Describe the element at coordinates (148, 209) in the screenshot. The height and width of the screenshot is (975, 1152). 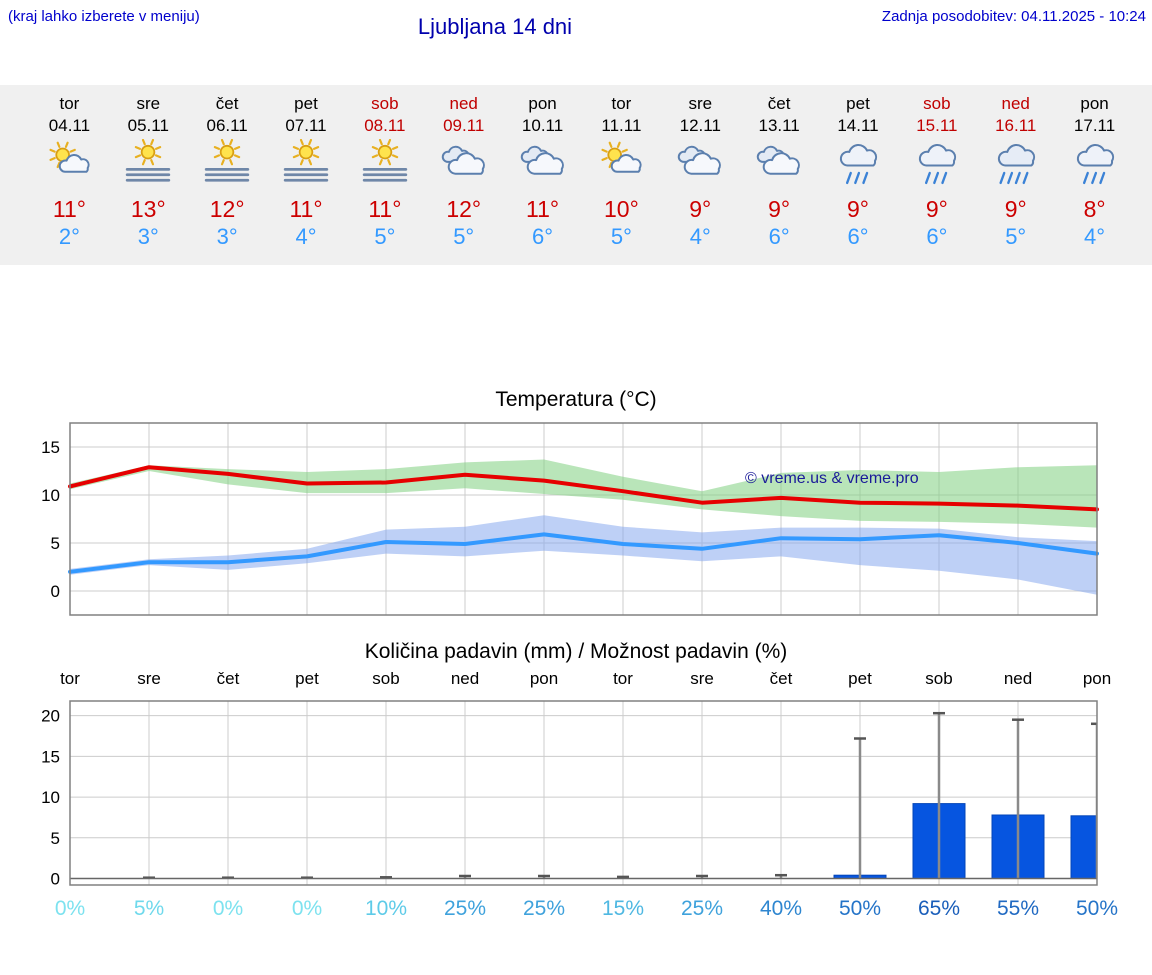
I see `day-max-temp: 13°` at that location.